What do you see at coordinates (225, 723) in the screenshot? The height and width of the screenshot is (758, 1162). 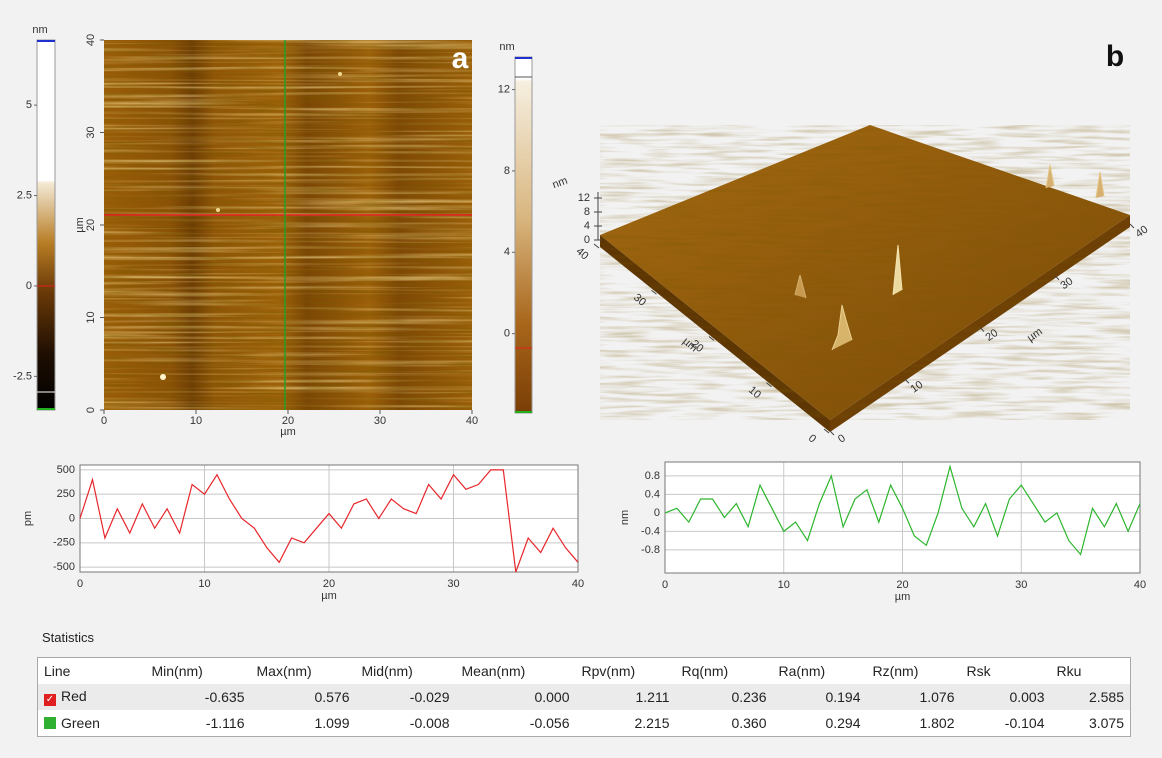 I see `cell-text: -1.116` at bounding box center [225, 723].